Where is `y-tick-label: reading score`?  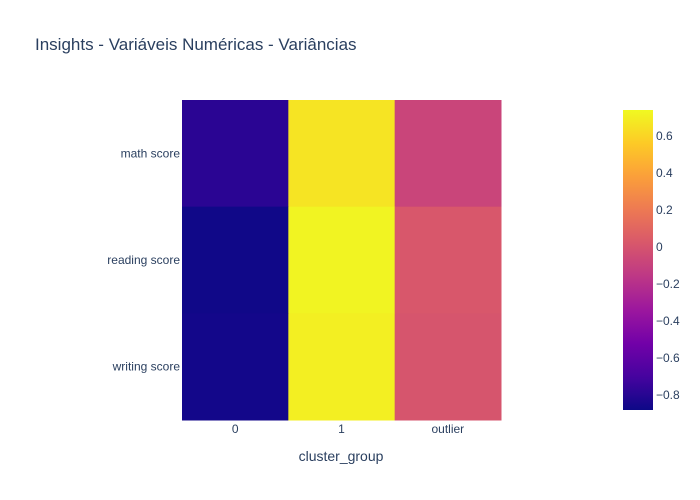 y-tick-label: reading score is located at coordinates (143, 260).